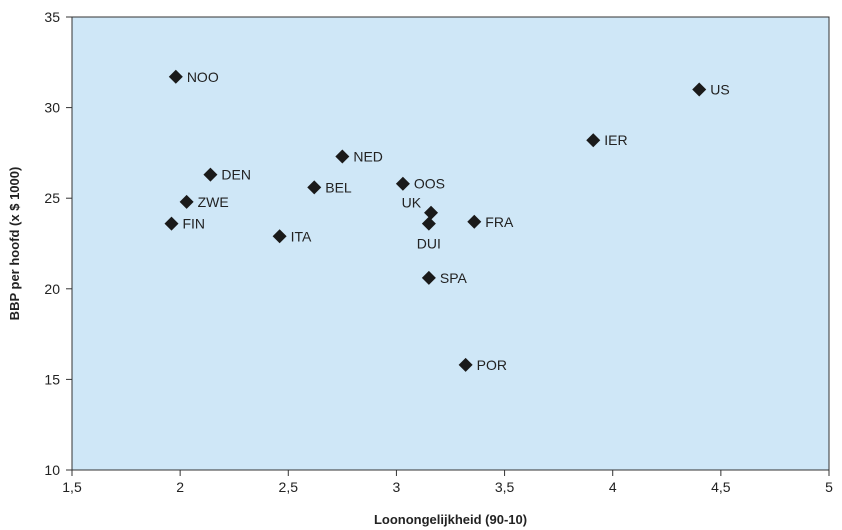  Describe the element at coordinates (368, 157) in the screenshot. I see `data-point-label: NED` at that location.